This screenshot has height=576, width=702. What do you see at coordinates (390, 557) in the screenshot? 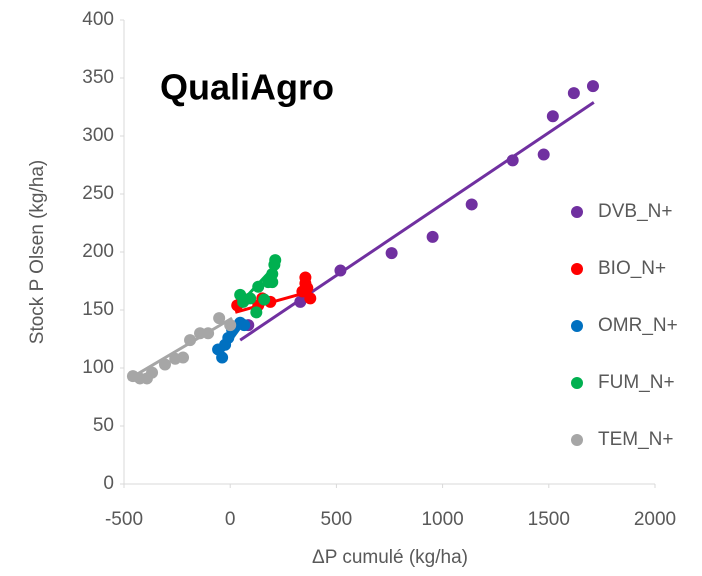
I see `x-axis-label: ΔP cumulé (kg/ha)` at bounding box center [390, 557].